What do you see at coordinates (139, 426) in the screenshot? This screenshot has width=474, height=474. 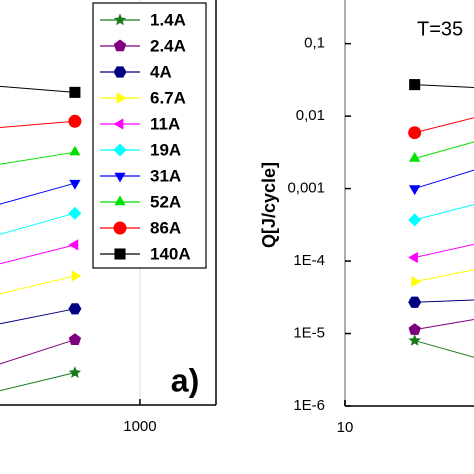 I see `x-tick-label: 1000` at bounding box center [139, 426].